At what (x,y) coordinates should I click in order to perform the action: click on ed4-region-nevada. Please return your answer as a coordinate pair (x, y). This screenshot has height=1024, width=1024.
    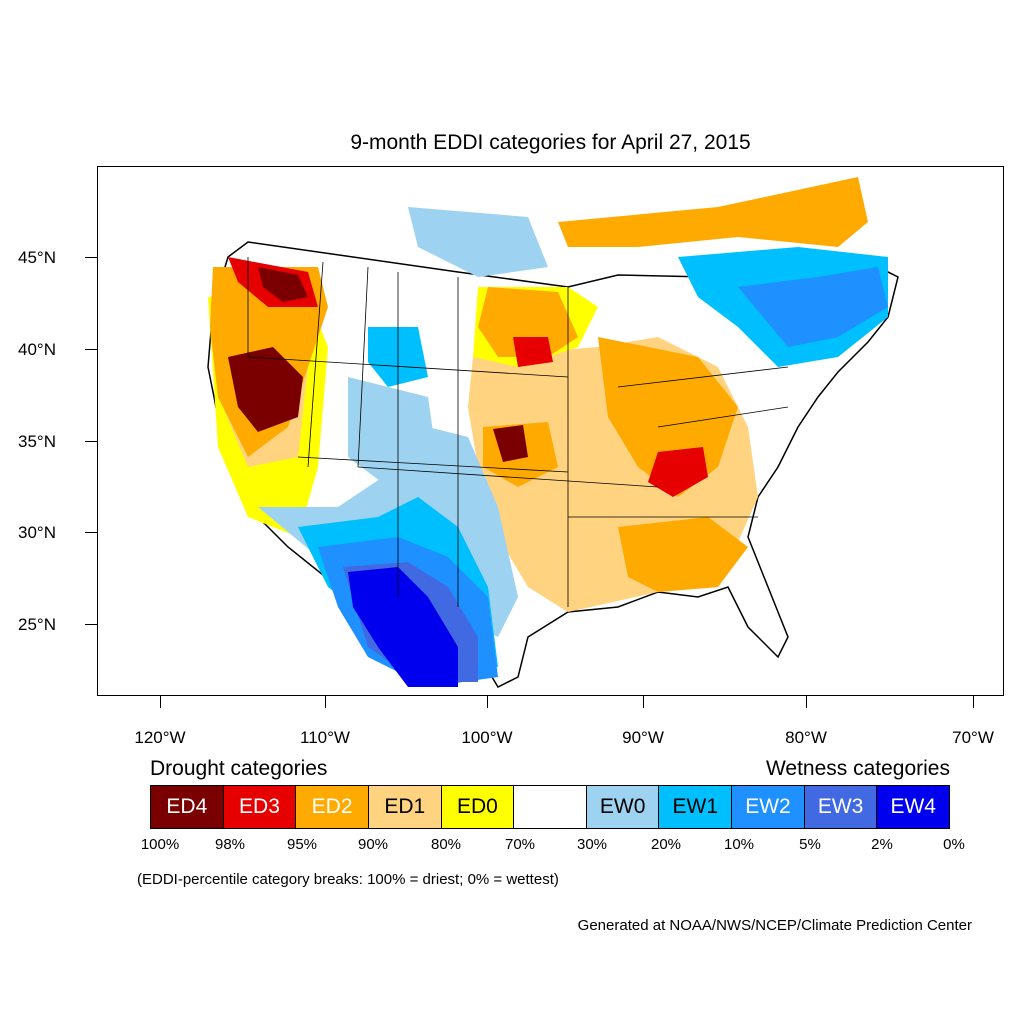
    Looking at the image, I should click on (265, 389).